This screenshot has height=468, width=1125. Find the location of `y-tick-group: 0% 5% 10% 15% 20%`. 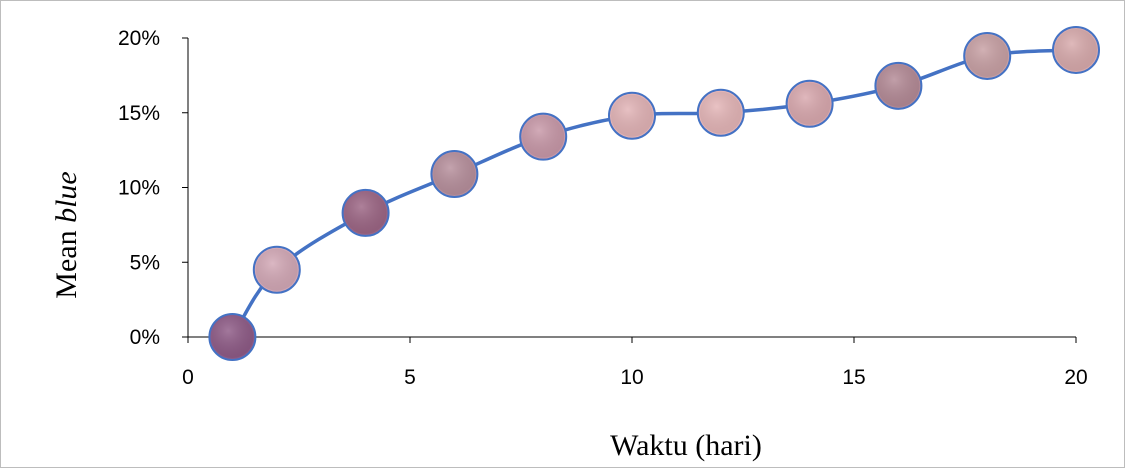

y-tick-group: 0% 5% 10% 15% 20% is located at coordinates (153, 188).